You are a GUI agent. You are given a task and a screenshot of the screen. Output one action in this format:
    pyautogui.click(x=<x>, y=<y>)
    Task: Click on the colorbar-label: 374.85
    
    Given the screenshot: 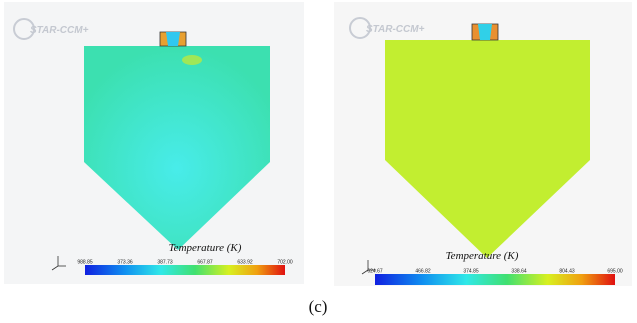 What is the action you would take?
    pyautogui.click(x=471, y=272)
    